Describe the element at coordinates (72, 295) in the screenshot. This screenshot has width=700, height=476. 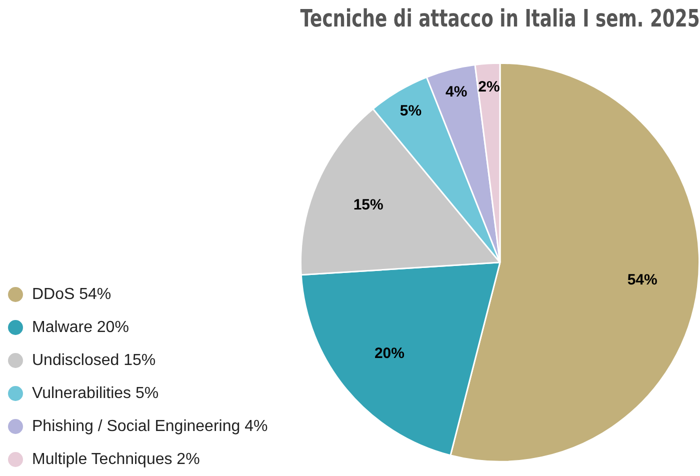
I see `legend-label: DDoS 54%` at that location.